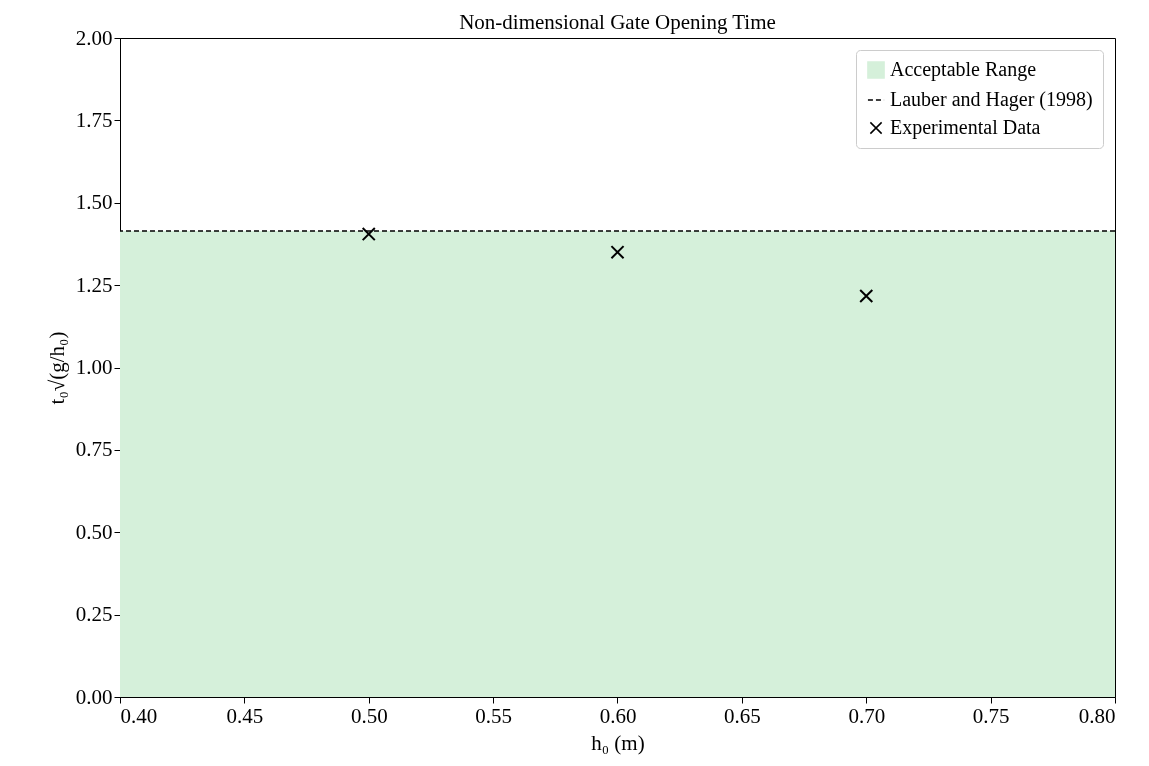  Describe the element at coordinates (618, 715) in the screenshot. I see `x-tick-label: 0.60` at that location.